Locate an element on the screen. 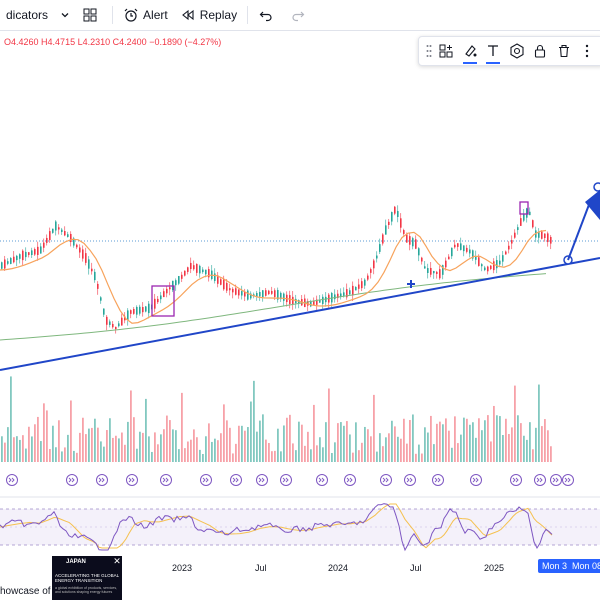 Image resolution: width=600 pixels, height=600 pixels. replay-button: Replay is located at coordinates (208, 15).